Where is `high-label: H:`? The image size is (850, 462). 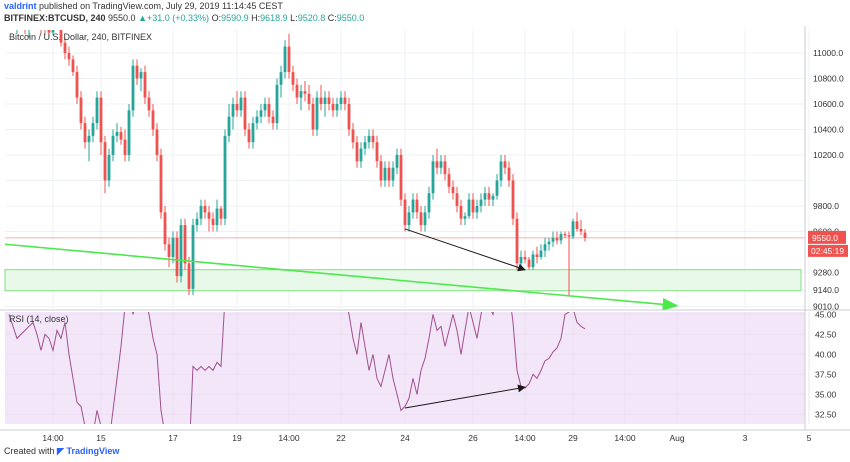 high-label: H: is located at coordinates (256, 18).